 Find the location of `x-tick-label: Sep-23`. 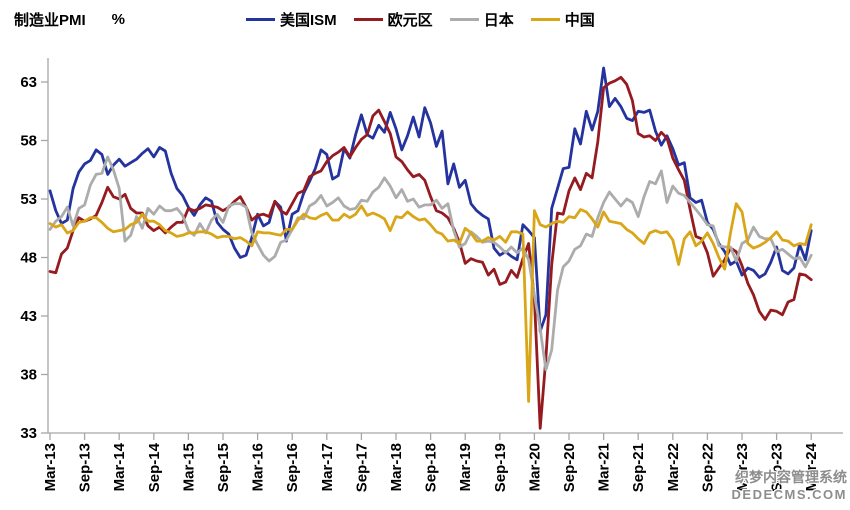

x-tick-label: Sep-23 is located at coordinates (777, 467).